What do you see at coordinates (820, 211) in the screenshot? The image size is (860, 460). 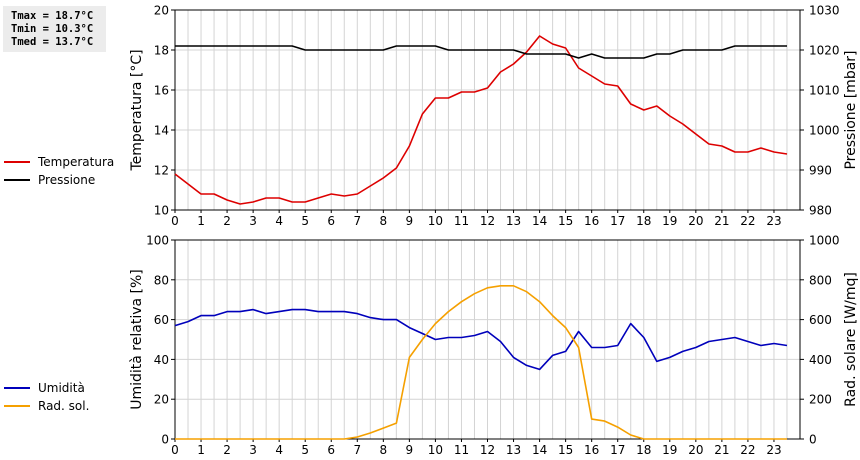 I see `y2-tick-label: 980` at bounding box center [820, 211].